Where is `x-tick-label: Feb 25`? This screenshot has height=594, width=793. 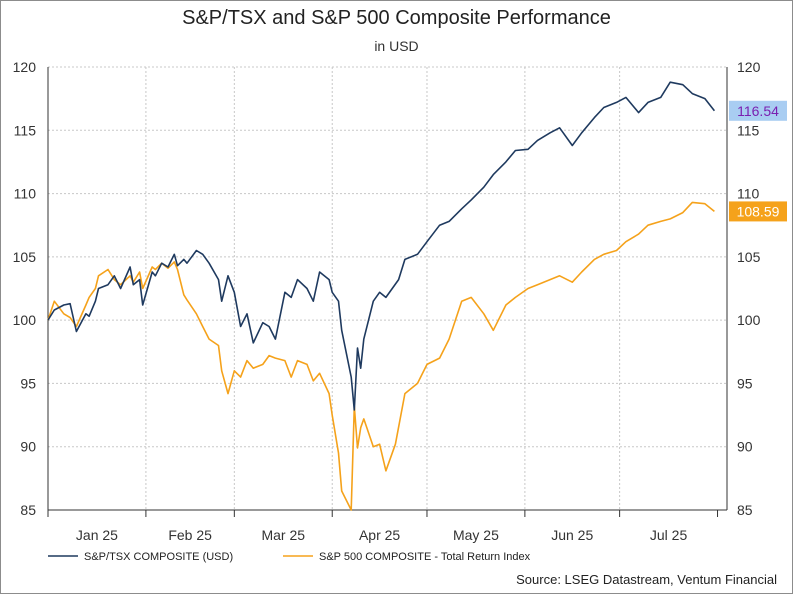
x-tick-label: Feb 25 is located at coordinates (190, 535).